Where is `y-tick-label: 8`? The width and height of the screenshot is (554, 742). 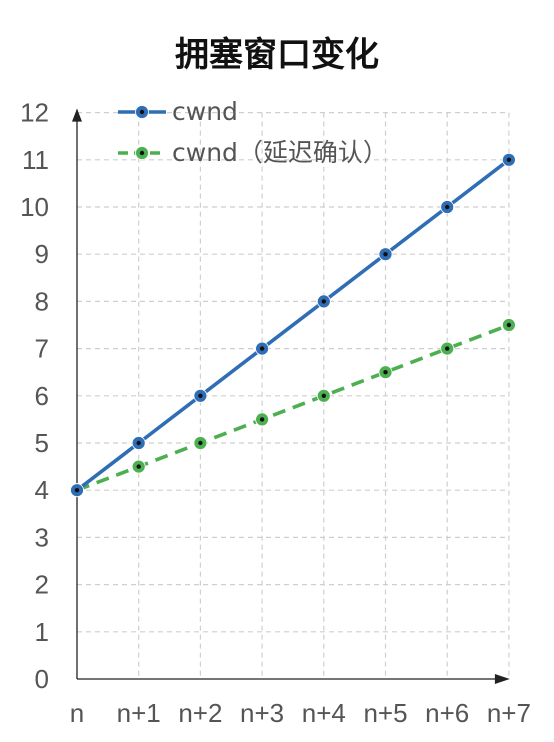
y-tick-label: 8 is located at coordinates (42, 301).